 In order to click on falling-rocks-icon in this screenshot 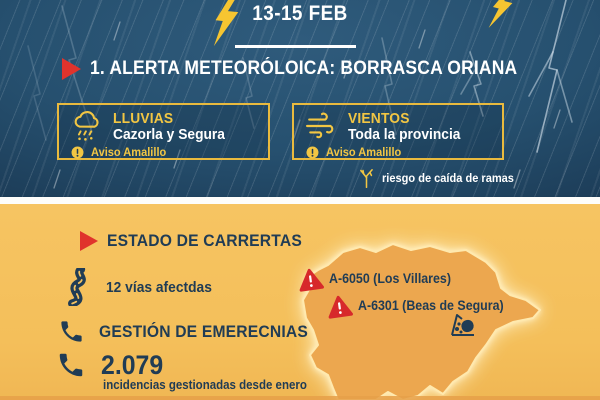, I will do `click(462, 325)`.